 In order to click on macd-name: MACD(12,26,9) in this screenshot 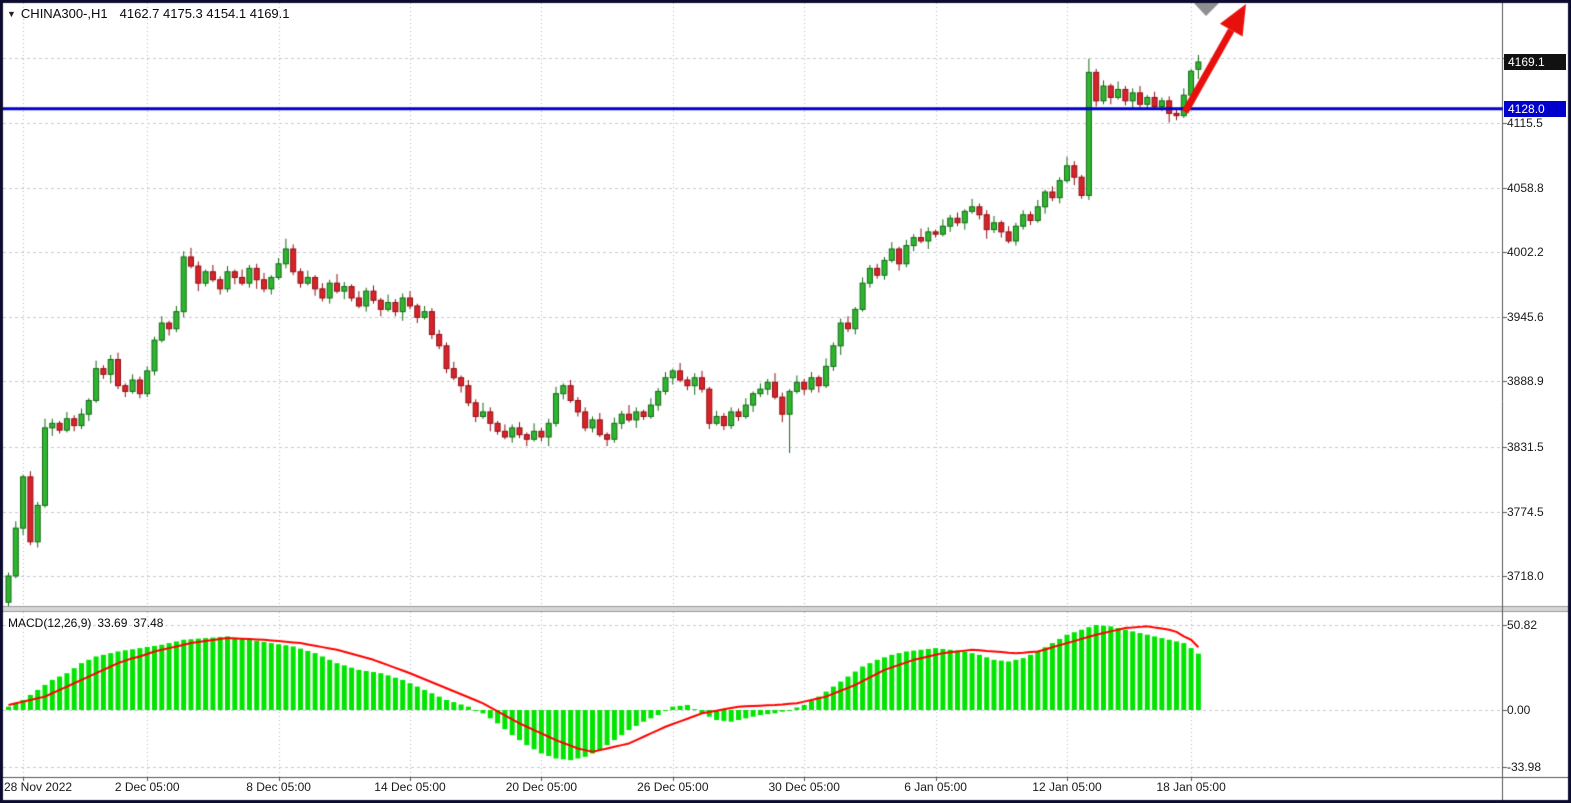, I will do `click(50, 623)`.